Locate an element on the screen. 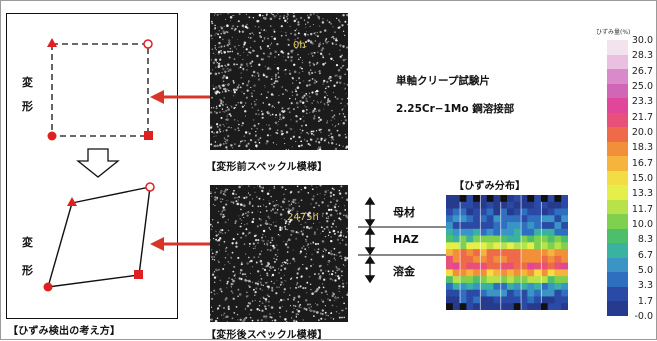 The image size is (657, 341). scale-tick-label: 25.0 is located at coordinates (642, 86).